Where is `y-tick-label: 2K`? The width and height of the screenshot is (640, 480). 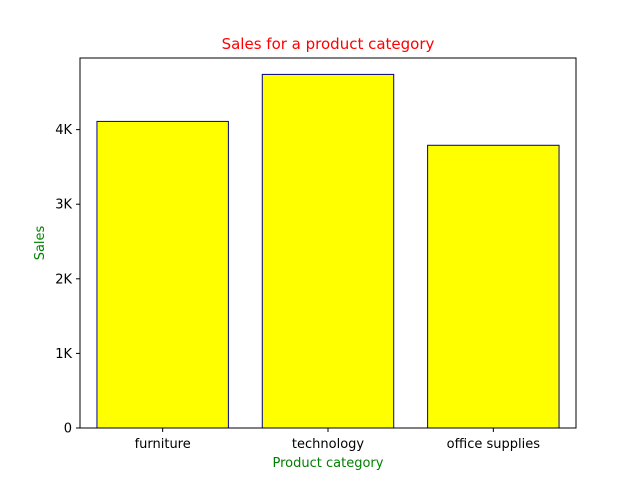 y-tick-label: 2K is located at coordinates (63, 279).